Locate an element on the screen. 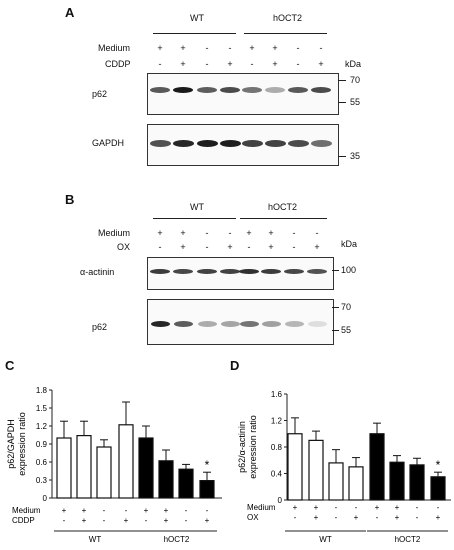  panel-a-blot-p62 is located at coordinates (243, 94).